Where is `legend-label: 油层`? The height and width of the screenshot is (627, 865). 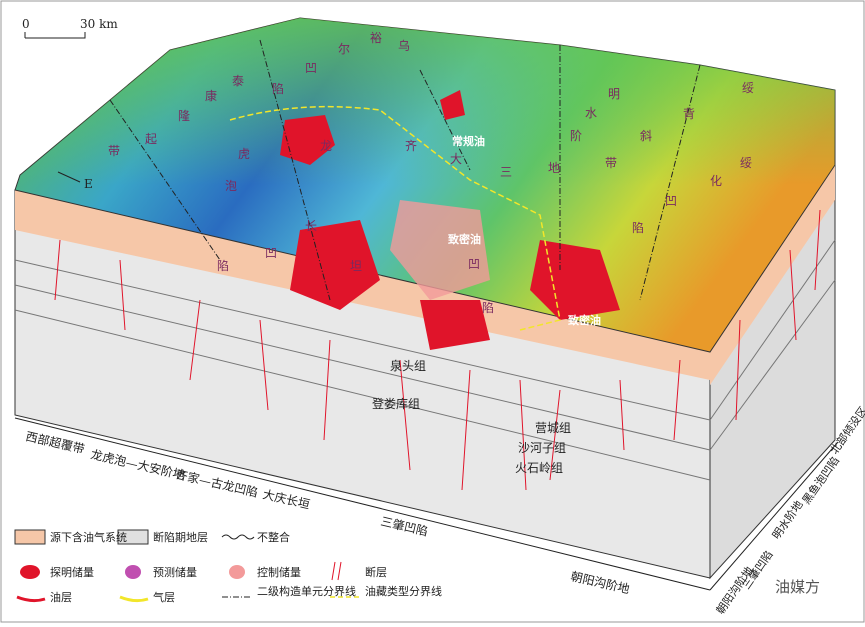
legend-label: 油层 is located at coordinates (61, 597).